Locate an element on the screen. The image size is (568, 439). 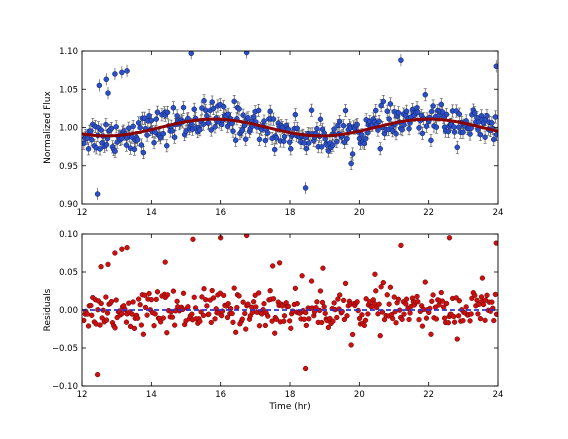
flux-ytick-label: 1.00 is located at coordinates (68, 129).